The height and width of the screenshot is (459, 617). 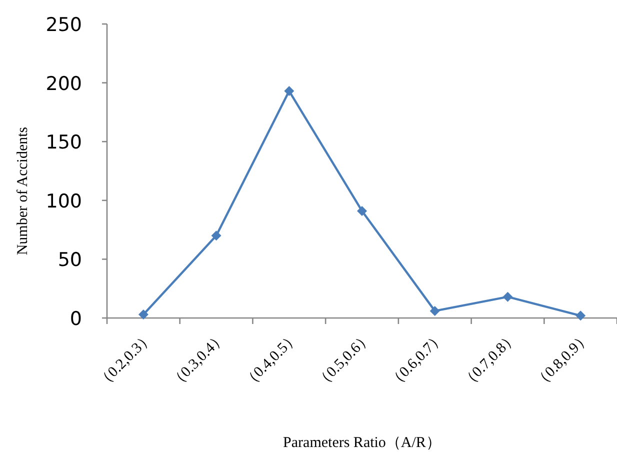 What do you see at coordinates (70, 260) in the screenshot?
I see `y-tick-label: 50` at bounding box center [70, 260].